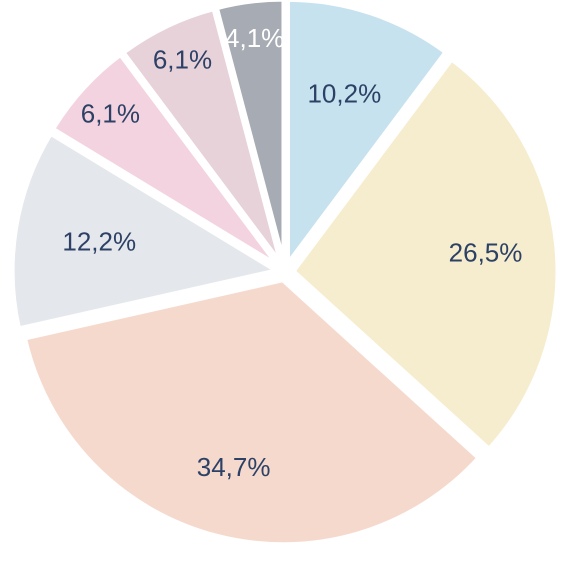 The width and height of the screenshot is (566, 567). Describe the element at coordinates (254, 38) in the screenshot. I see `pie-slice-label-7: 4,1%` at that location.